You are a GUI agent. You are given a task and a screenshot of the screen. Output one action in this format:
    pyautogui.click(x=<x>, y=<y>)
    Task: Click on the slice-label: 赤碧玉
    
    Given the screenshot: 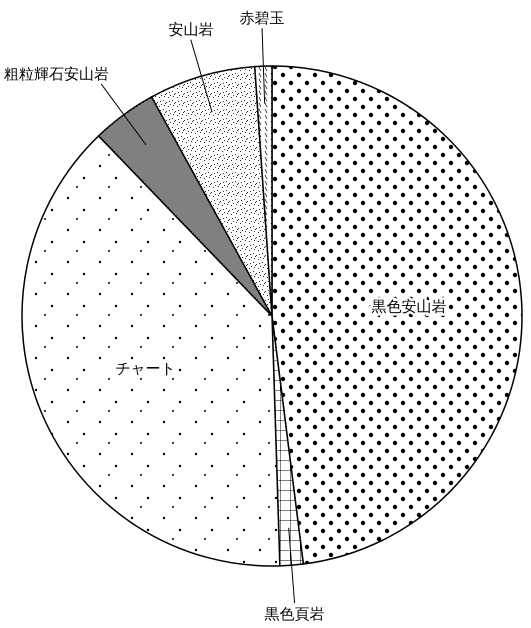 What is the action you would take?
    pyautogui.click(x=262, y=18)
    